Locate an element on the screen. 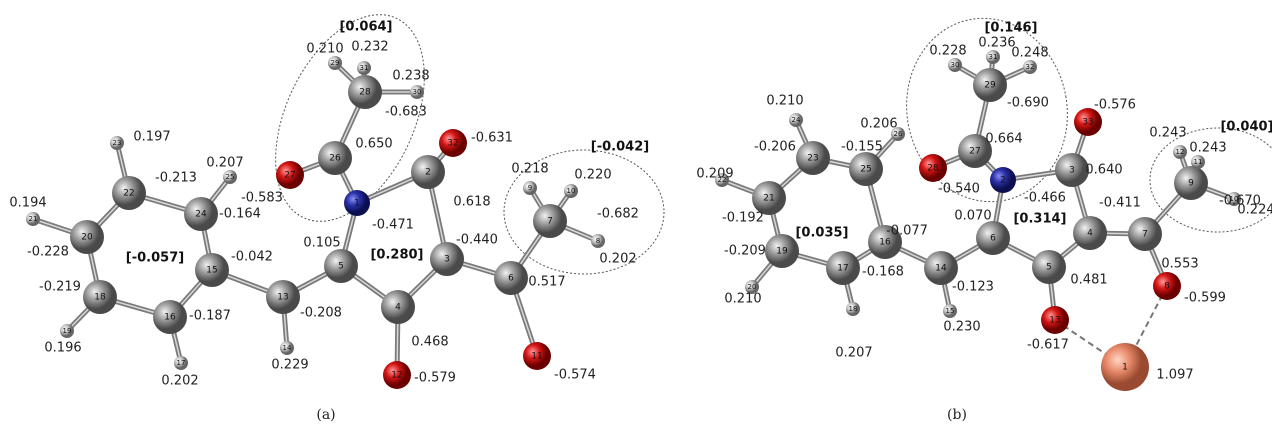 The width and height of the screenshot is (1272, 428). atom-label: 14 is located at coordinates (941, 269).